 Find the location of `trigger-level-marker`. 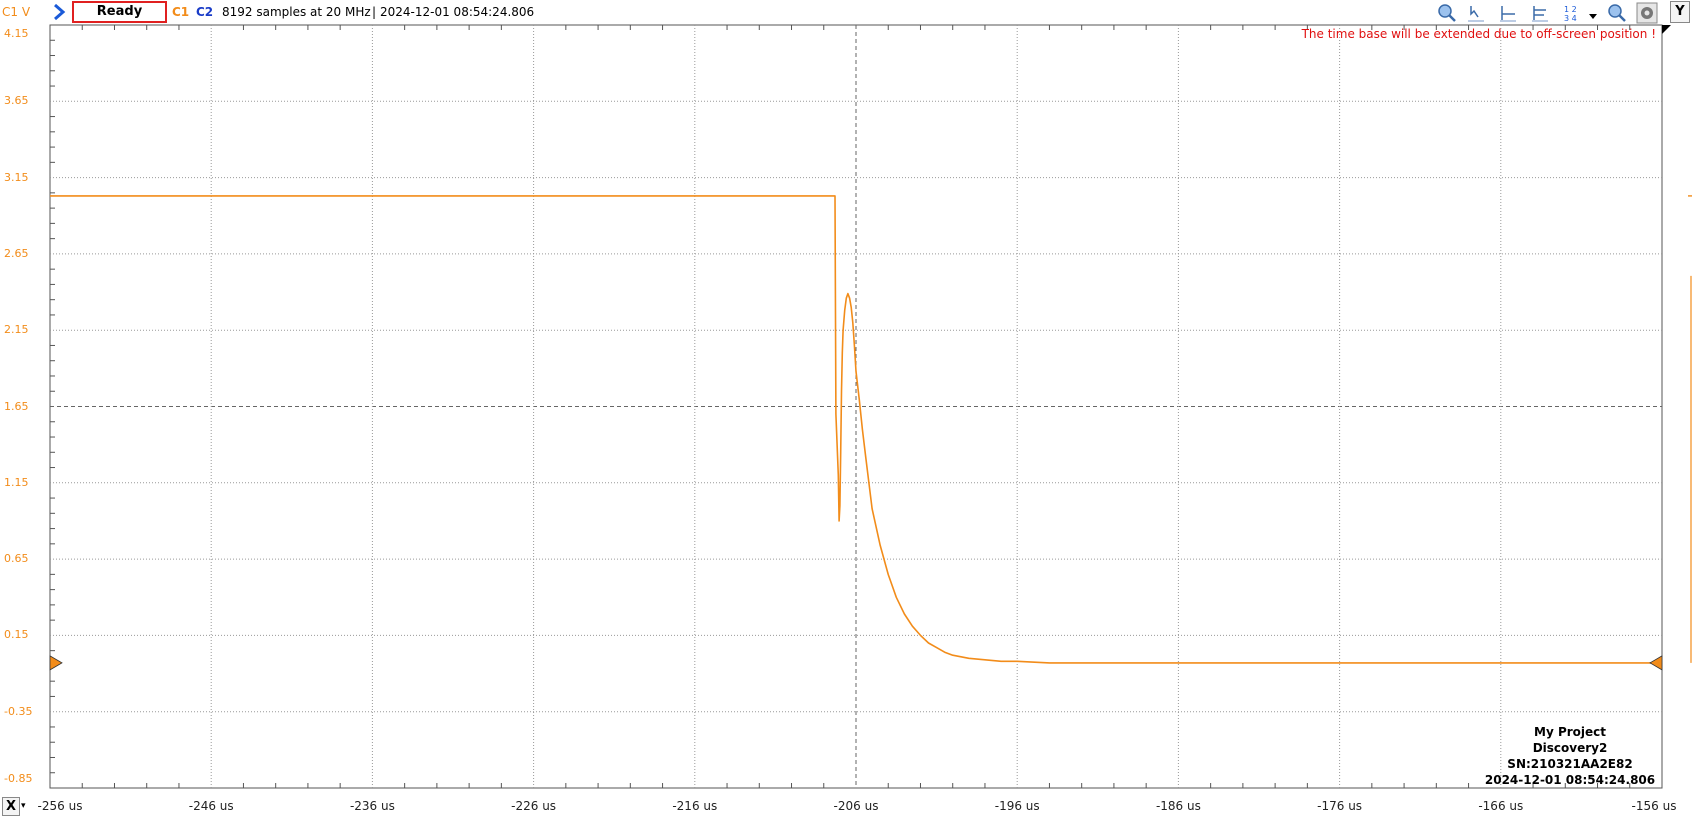

trigger-level-marker is located at coordinates (1656, 663).